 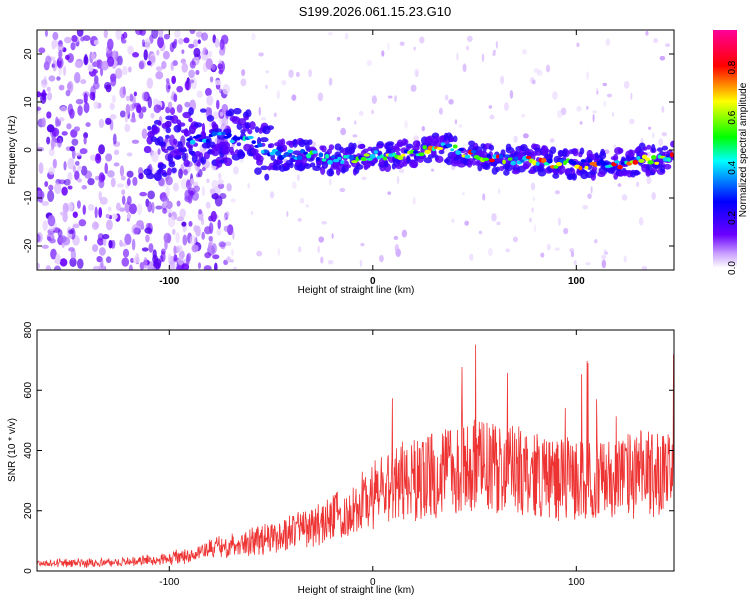 What do you see at coordinates (732, 268) in the screenshot?
I see `colorbar-tick-label: 0.0` at bounding box center [732, 268].